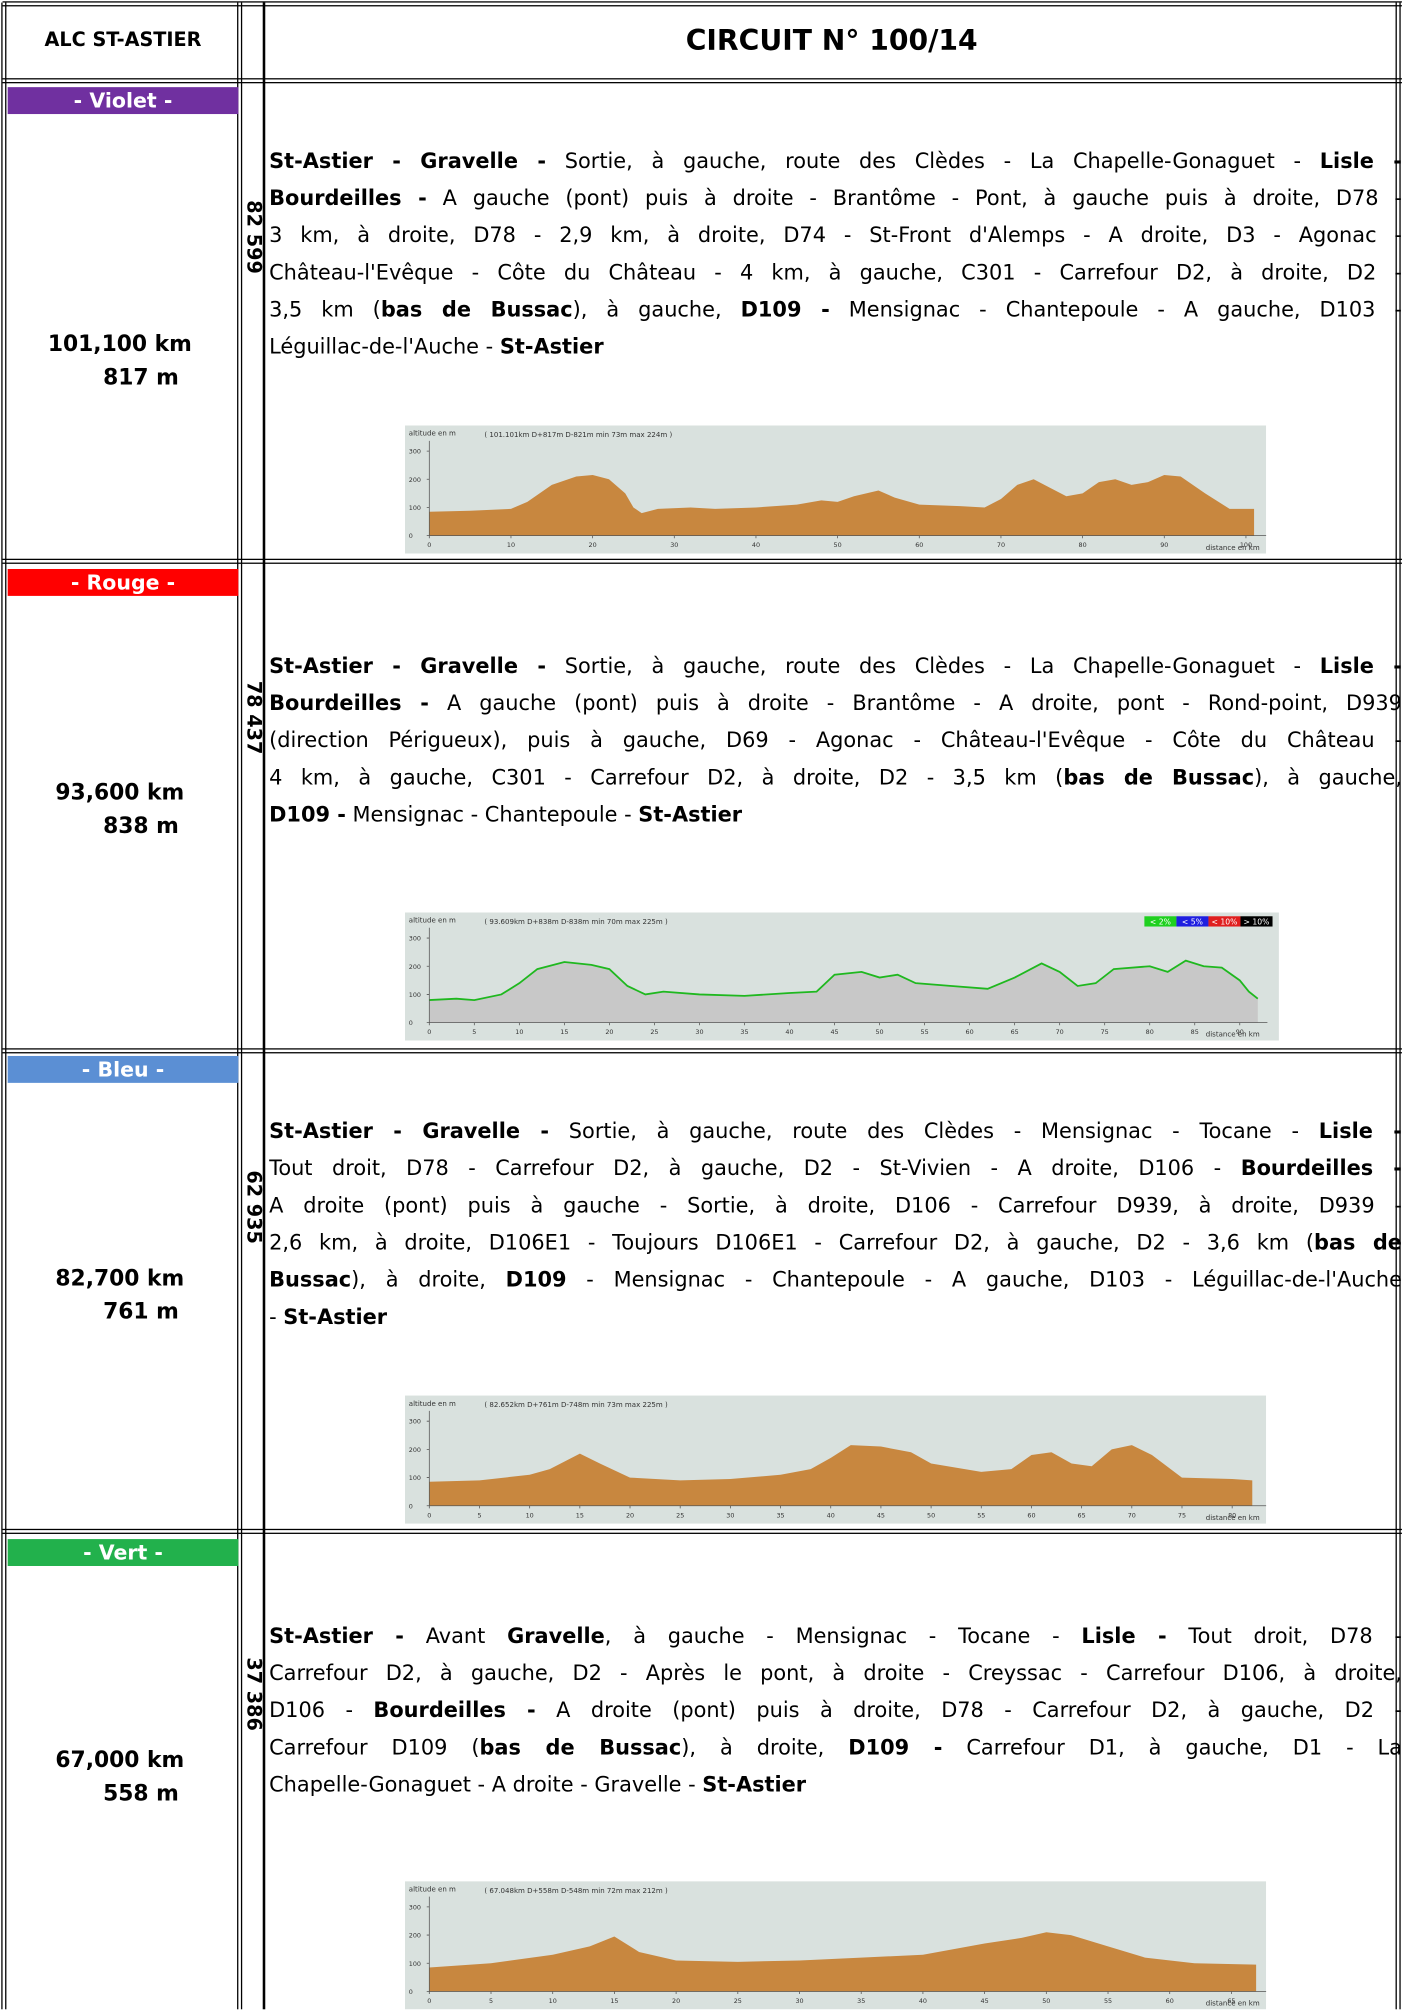 This screenshot has height=2010, width=1402. Describe the element at coordinates (321, 1710) in the screenshot. I see `text-run: D106 -` at that location.